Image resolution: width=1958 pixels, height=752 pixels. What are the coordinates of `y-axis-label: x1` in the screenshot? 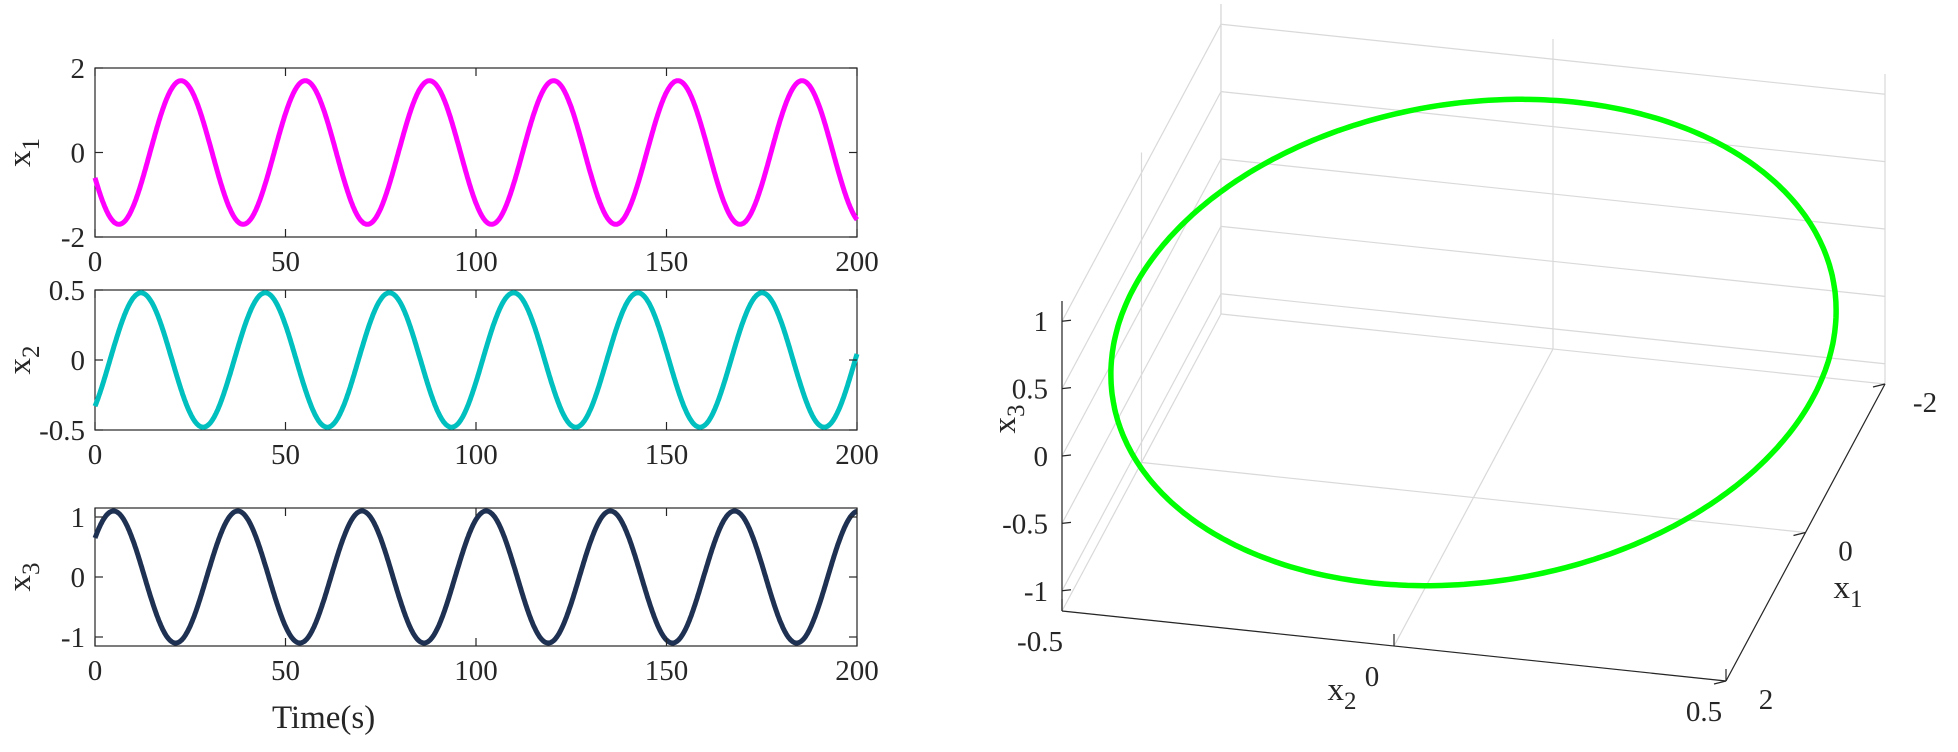 It's located at (23, 152).